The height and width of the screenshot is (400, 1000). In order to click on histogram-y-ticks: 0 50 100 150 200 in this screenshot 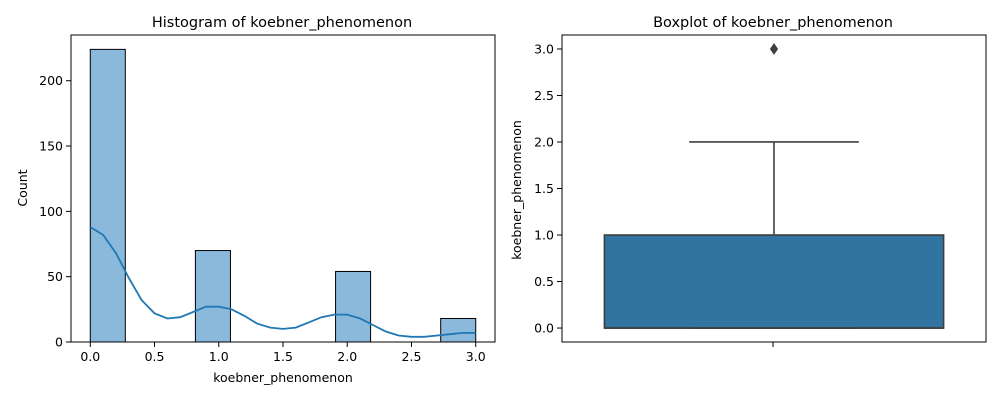, I will do `click(55, 211)`.